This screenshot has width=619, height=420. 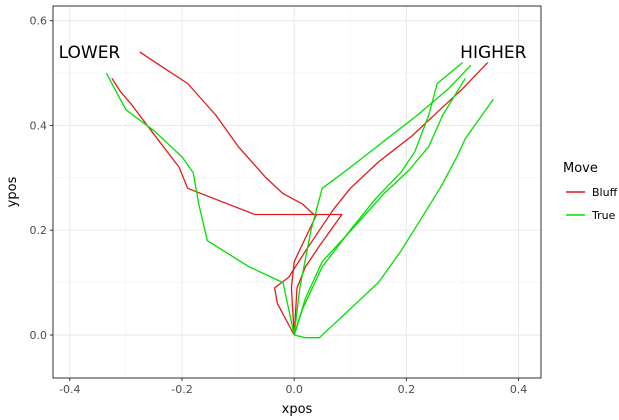 What do you see at coordinates (605, 192) in the screenshot?
I see `legend-label-bluff: Bluff` at bounding box center [605, 192].